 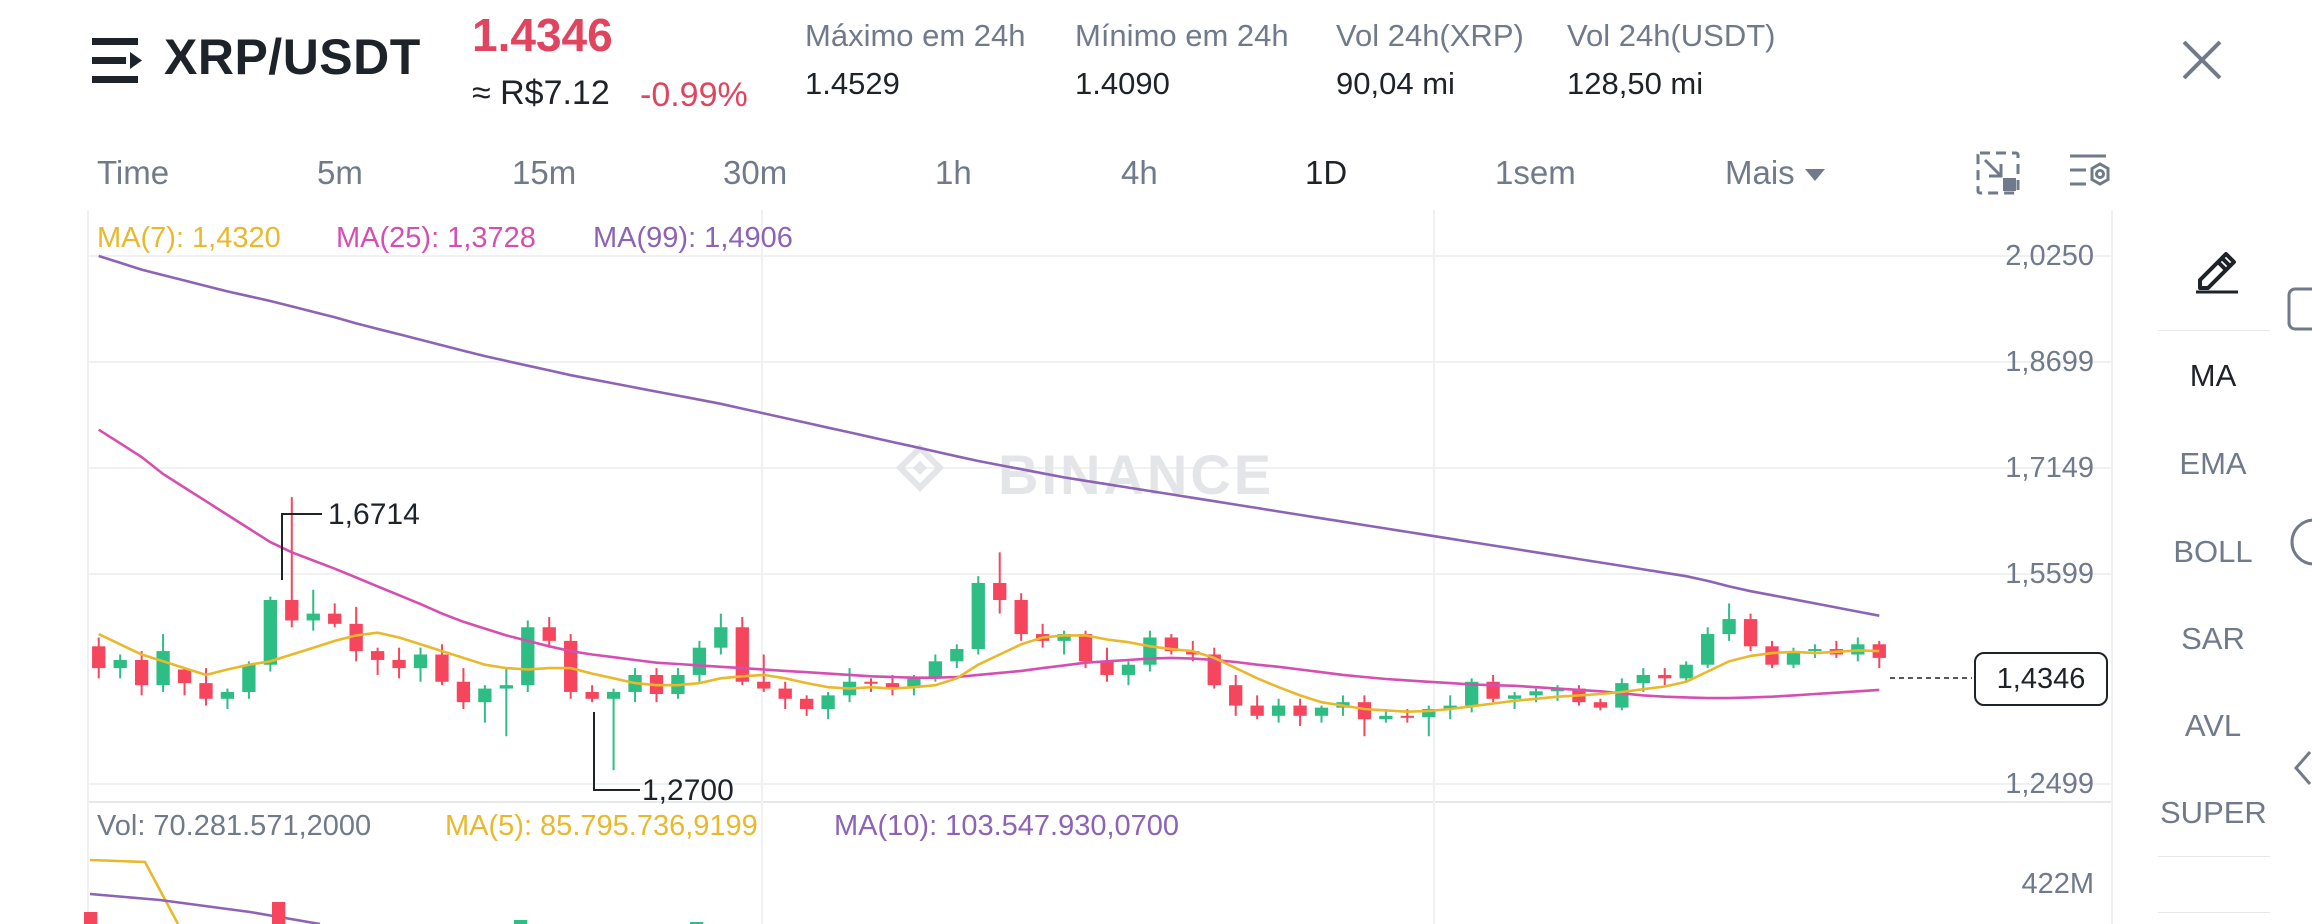 I want to click on ma99-legend: MA(99): 1,4906, so click(x=693, y=238).